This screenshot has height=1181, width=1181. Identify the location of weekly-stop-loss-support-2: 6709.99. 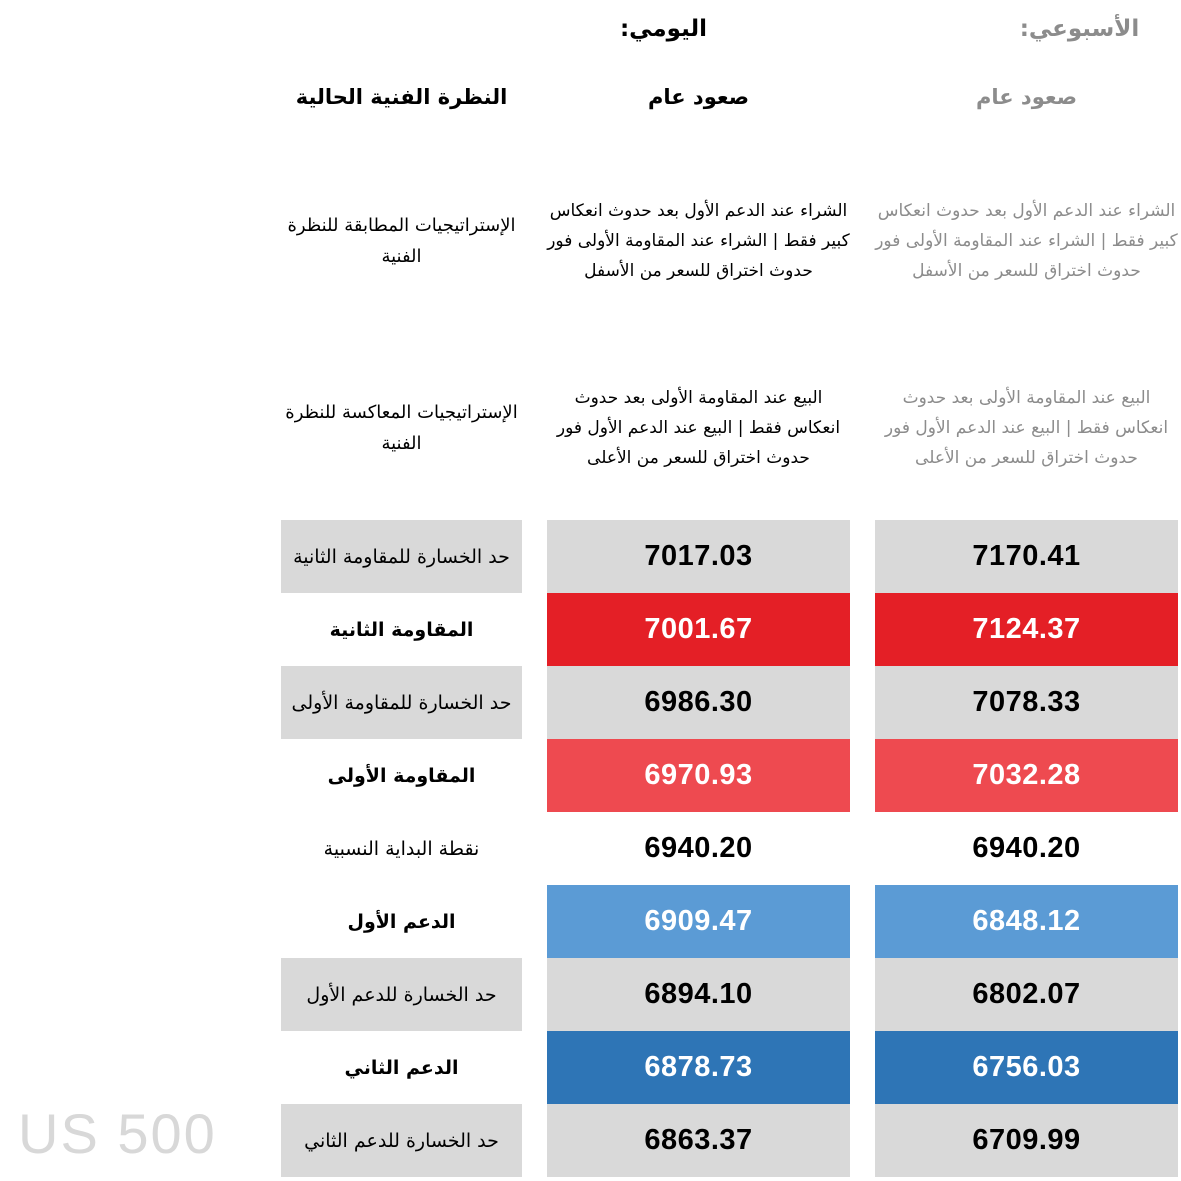
(1026, 1140).